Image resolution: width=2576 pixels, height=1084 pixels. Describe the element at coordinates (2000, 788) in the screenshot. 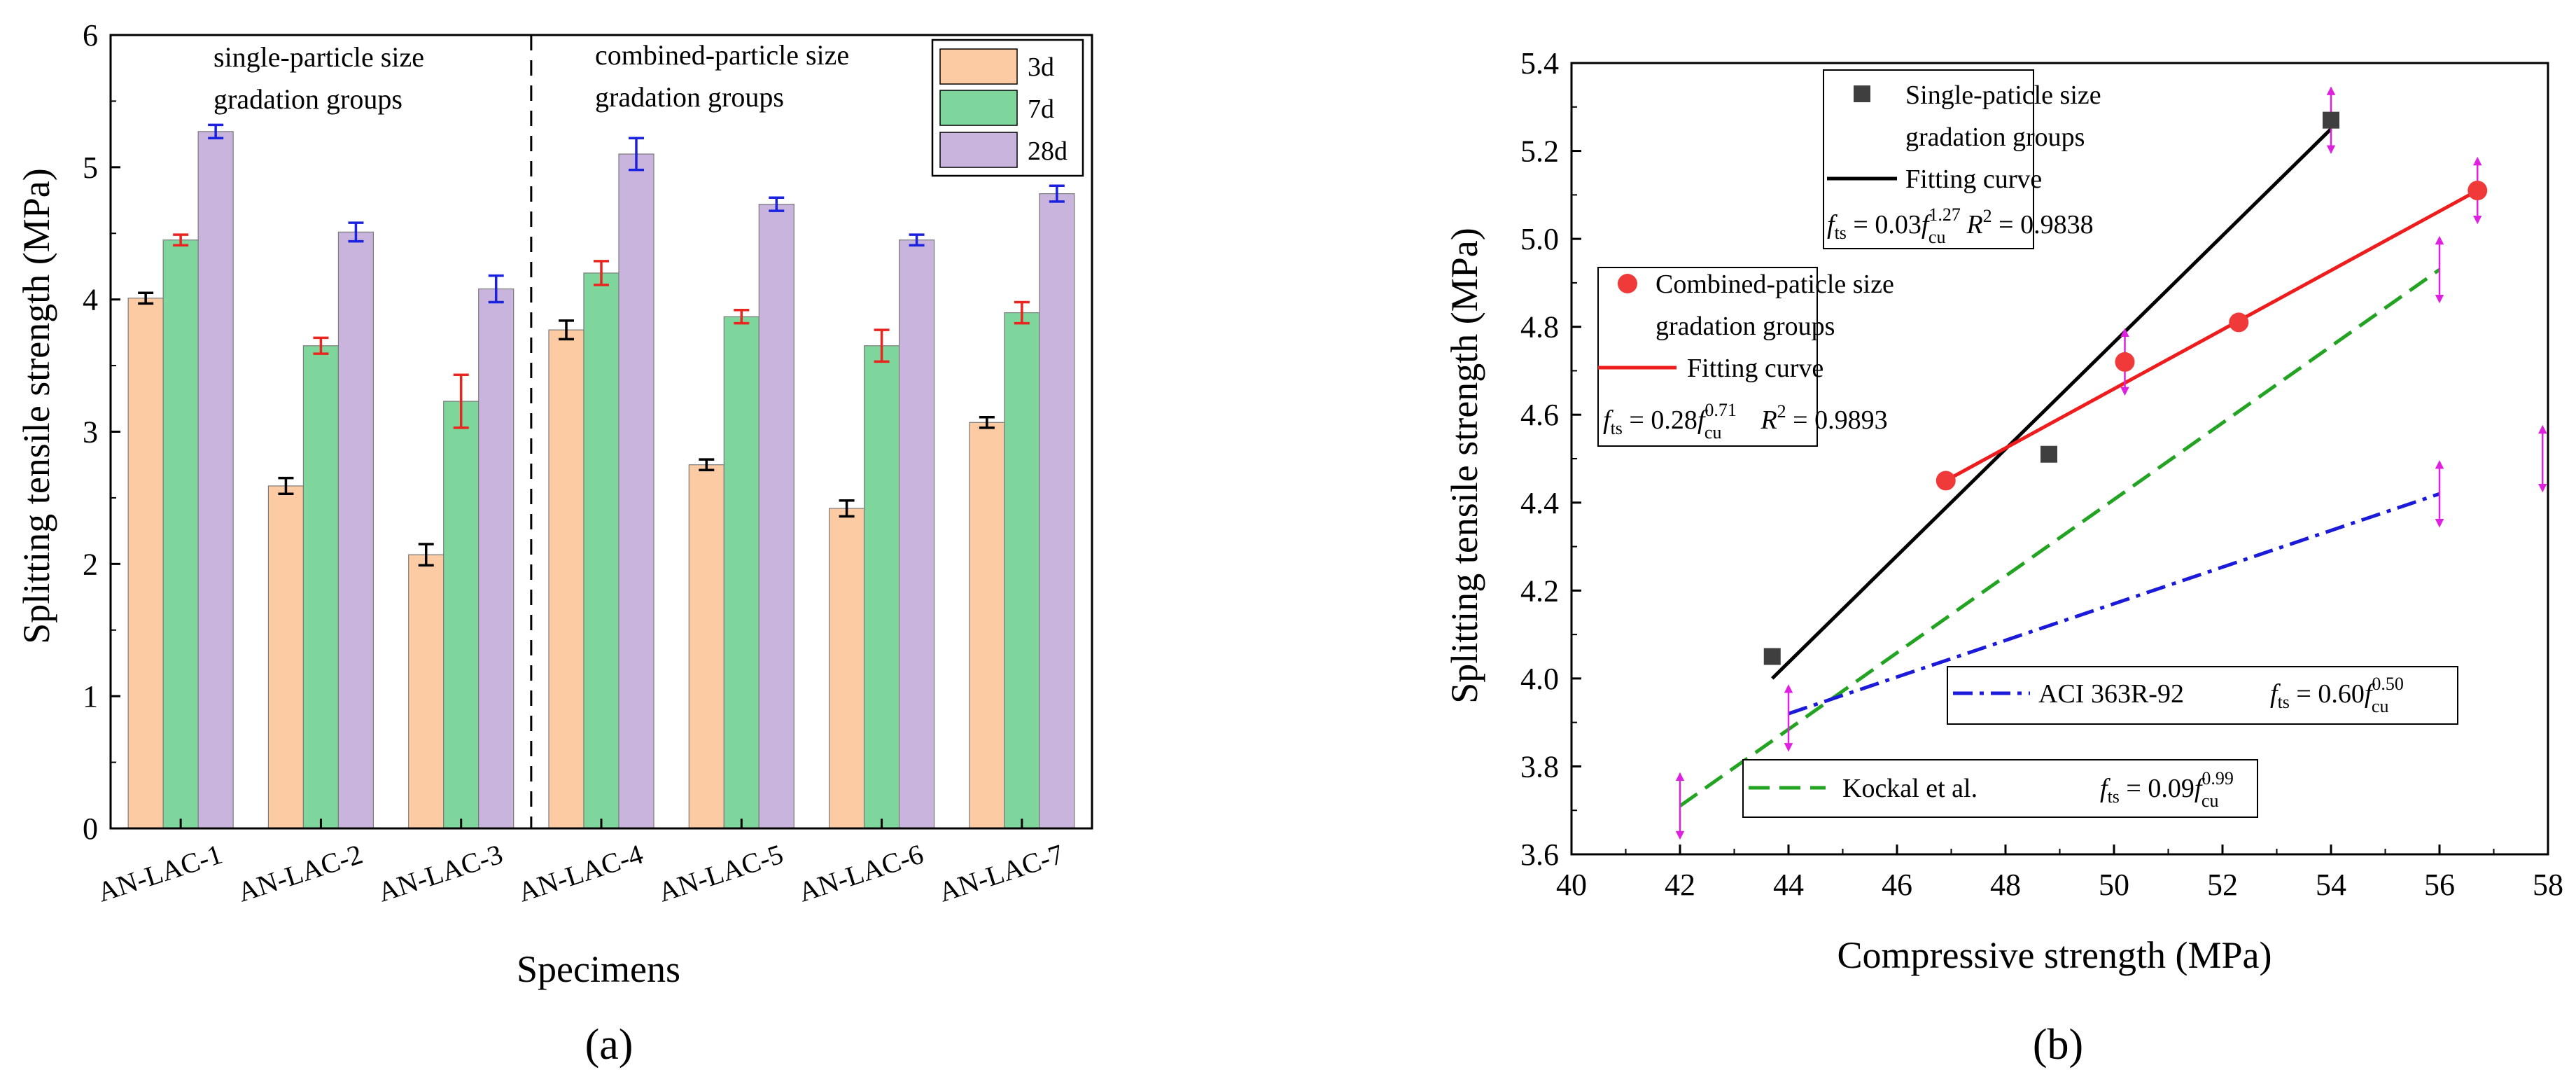

I see `legend-kockal-frame` at that location.